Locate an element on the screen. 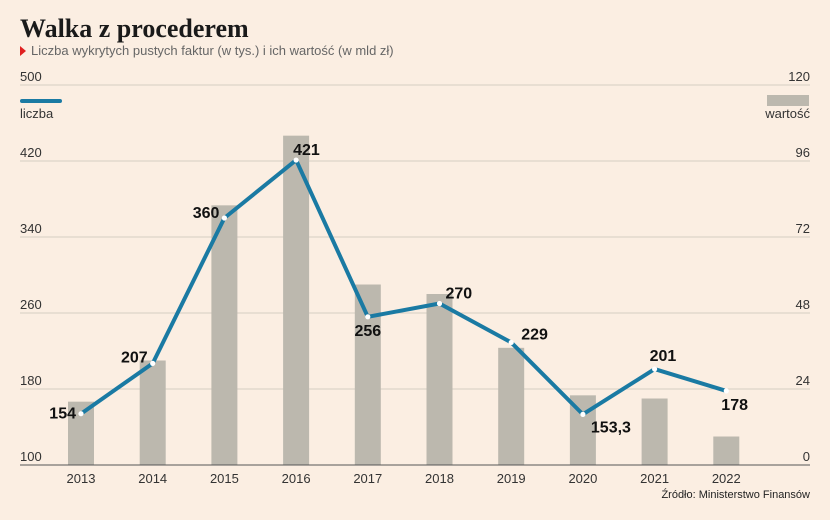 This screenshot has width=830, height=520. legend: liczba wartość is located at coordinates (415, 108).